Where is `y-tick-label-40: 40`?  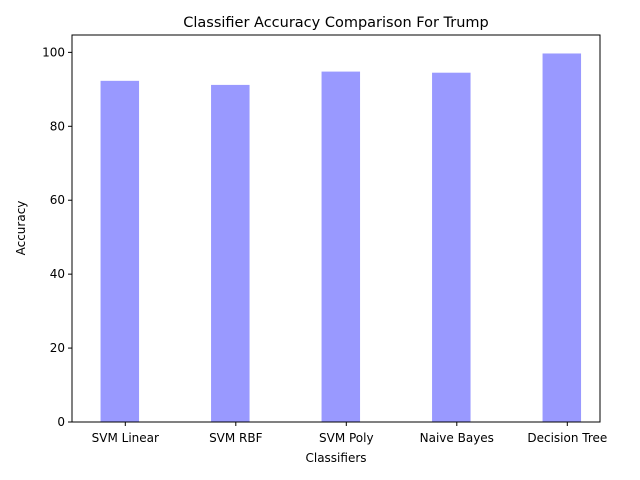
y-tick-label-40: 40 is located at coordinates (57, 274).